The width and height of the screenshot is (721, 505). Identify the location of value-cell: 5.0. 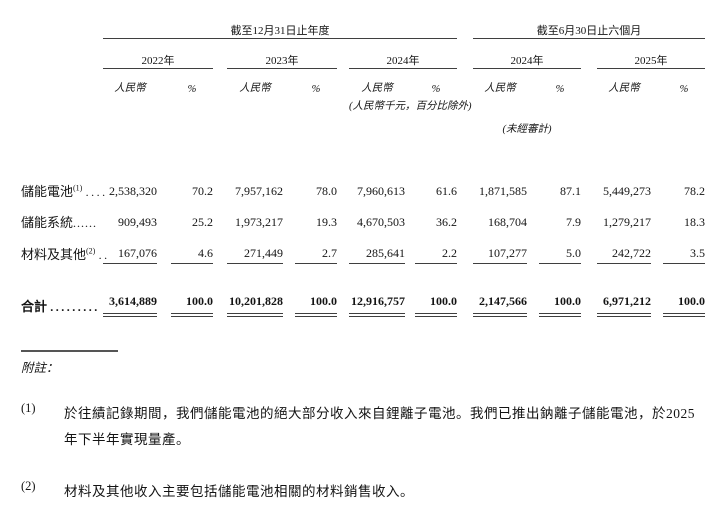
(560, 248).